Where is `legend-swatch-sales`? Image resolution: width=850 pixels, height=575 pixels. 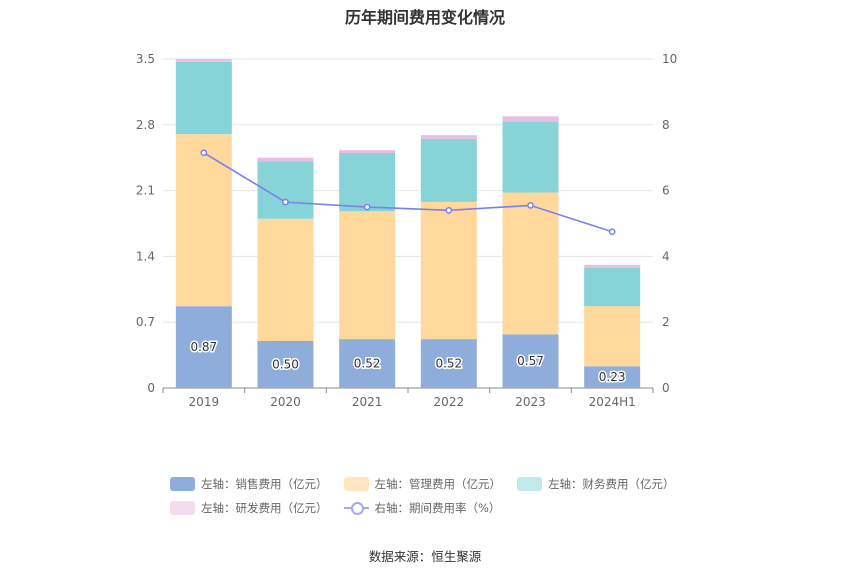
legend-swatch-sales is located at coordinates (182, 484).